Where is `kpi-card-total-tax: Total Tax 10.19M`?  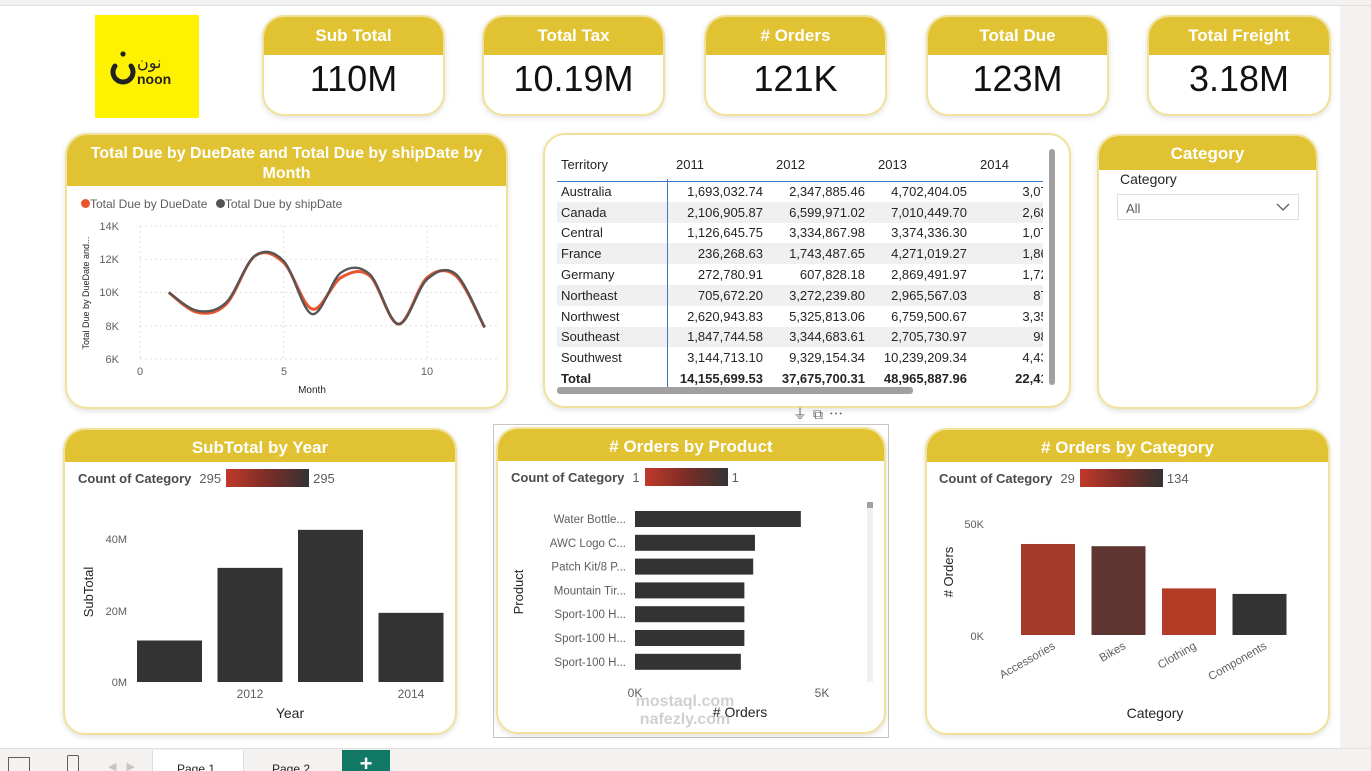 kpi-card-total-tax: Total Tax 10.19M is located at coordinates (573, 65).